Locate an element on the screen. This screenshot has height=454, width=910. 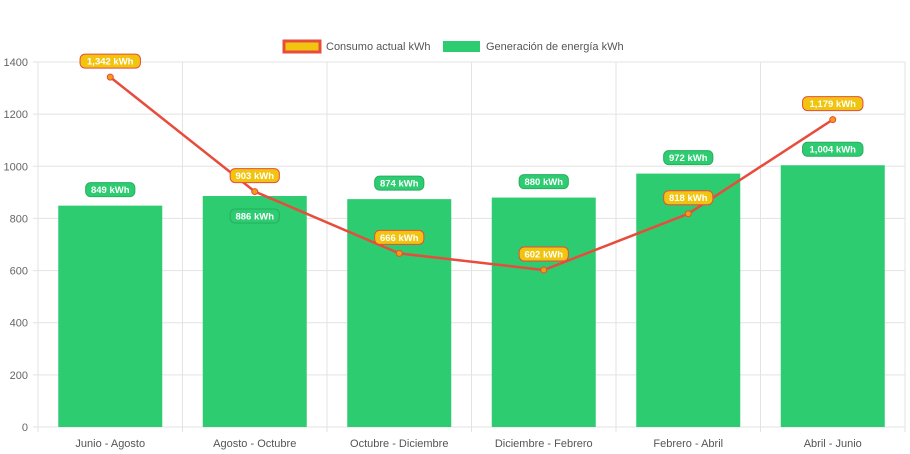
line-data-label: 1,179 kWh is located at coordinates (833, 104).